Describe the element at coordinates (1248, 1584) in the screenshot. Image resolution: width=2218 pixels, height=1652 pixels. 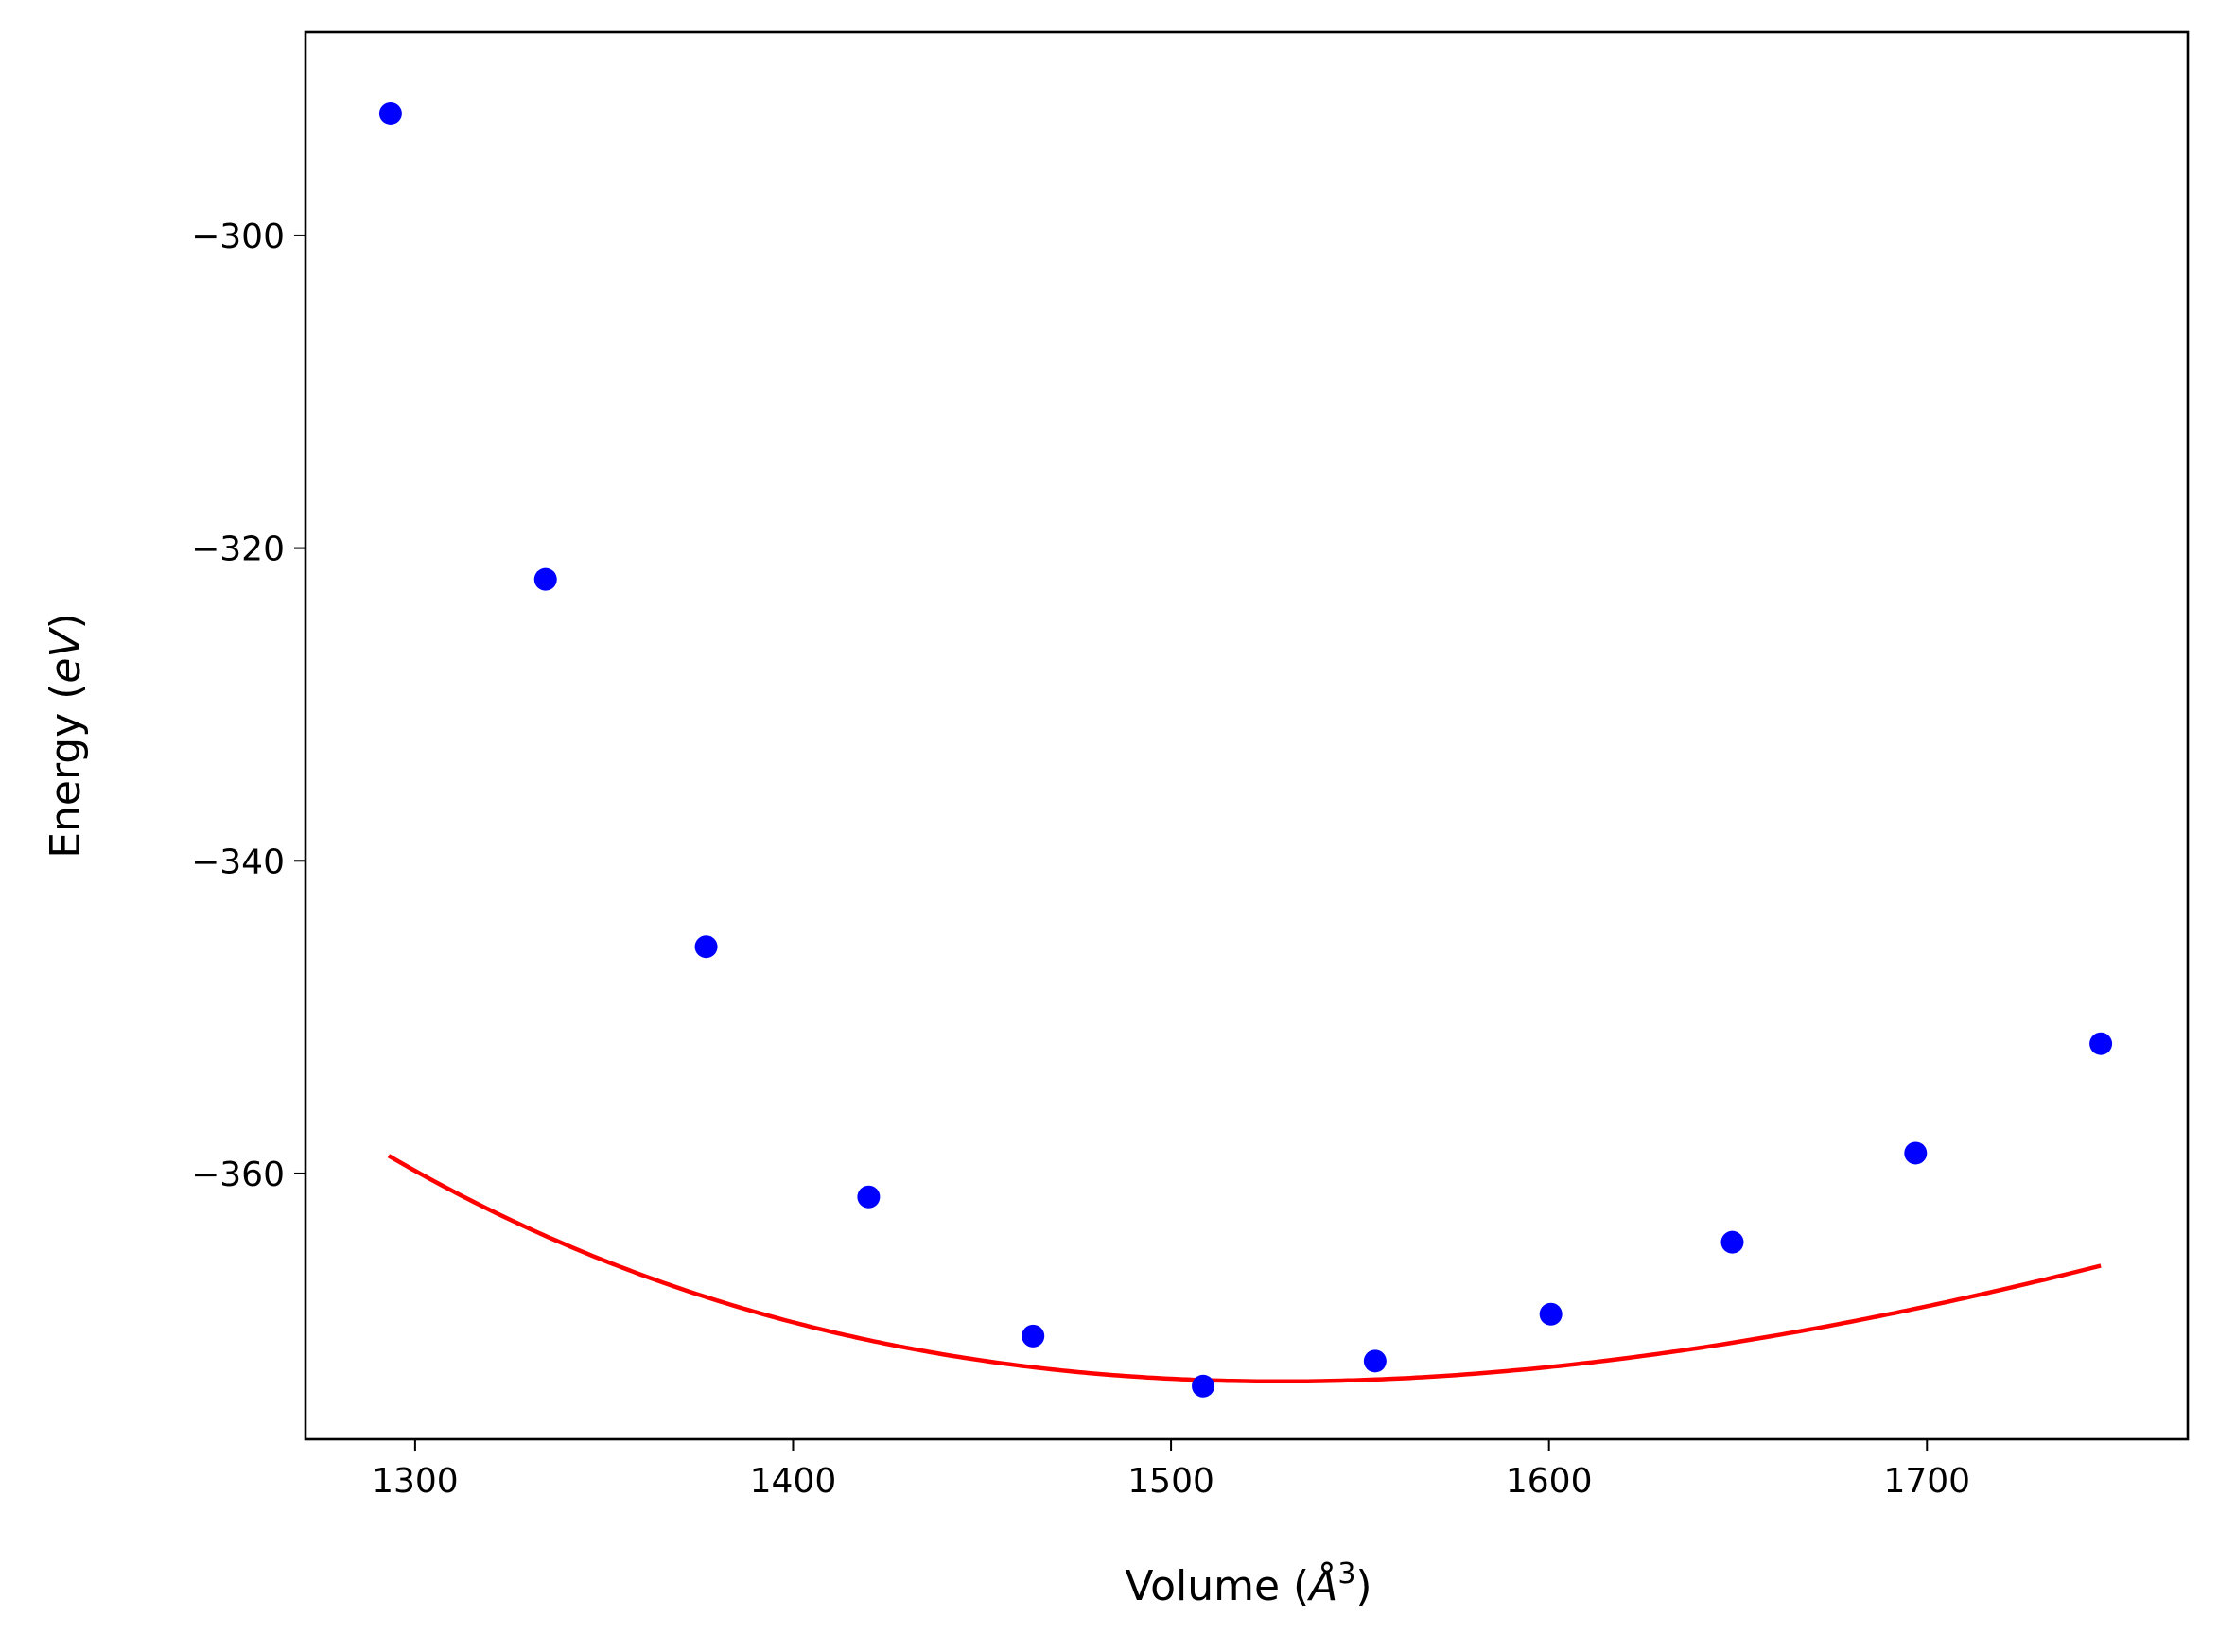
I see `x-axis-label: Volume (Å3)` at that location.